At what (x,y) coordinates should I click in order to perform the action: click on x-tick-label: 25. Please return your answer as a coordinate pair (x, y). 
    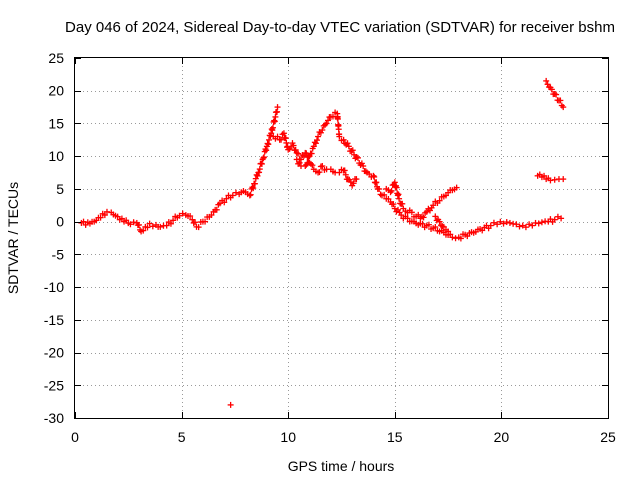
    Looking at the image, I should click on (608, 437).